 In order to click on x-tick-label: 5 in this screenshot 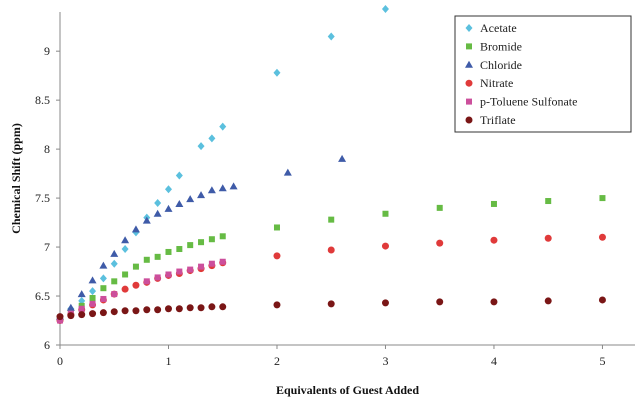, I will do `click(602, 361)`.